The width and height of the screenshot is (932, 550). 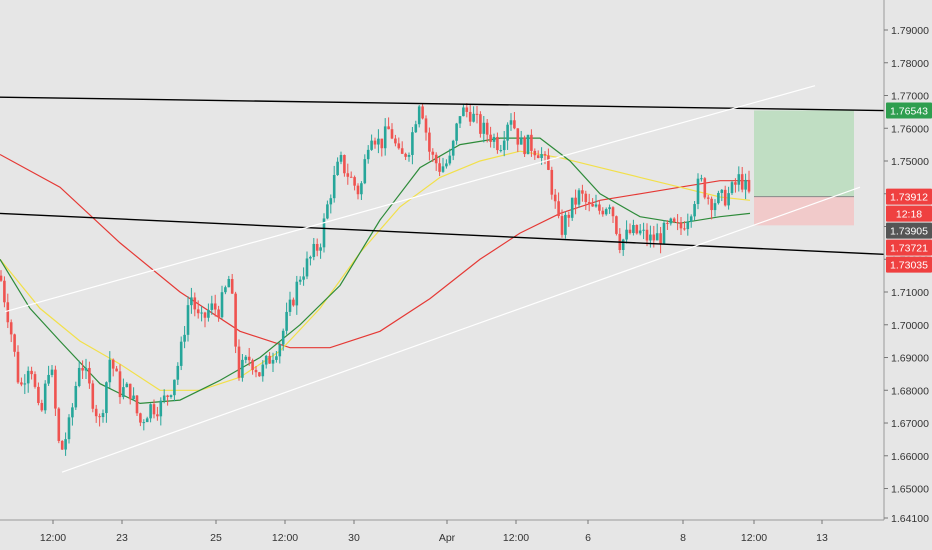 I want to click on x-tick-label: Apr, so click(x=447, y=538).